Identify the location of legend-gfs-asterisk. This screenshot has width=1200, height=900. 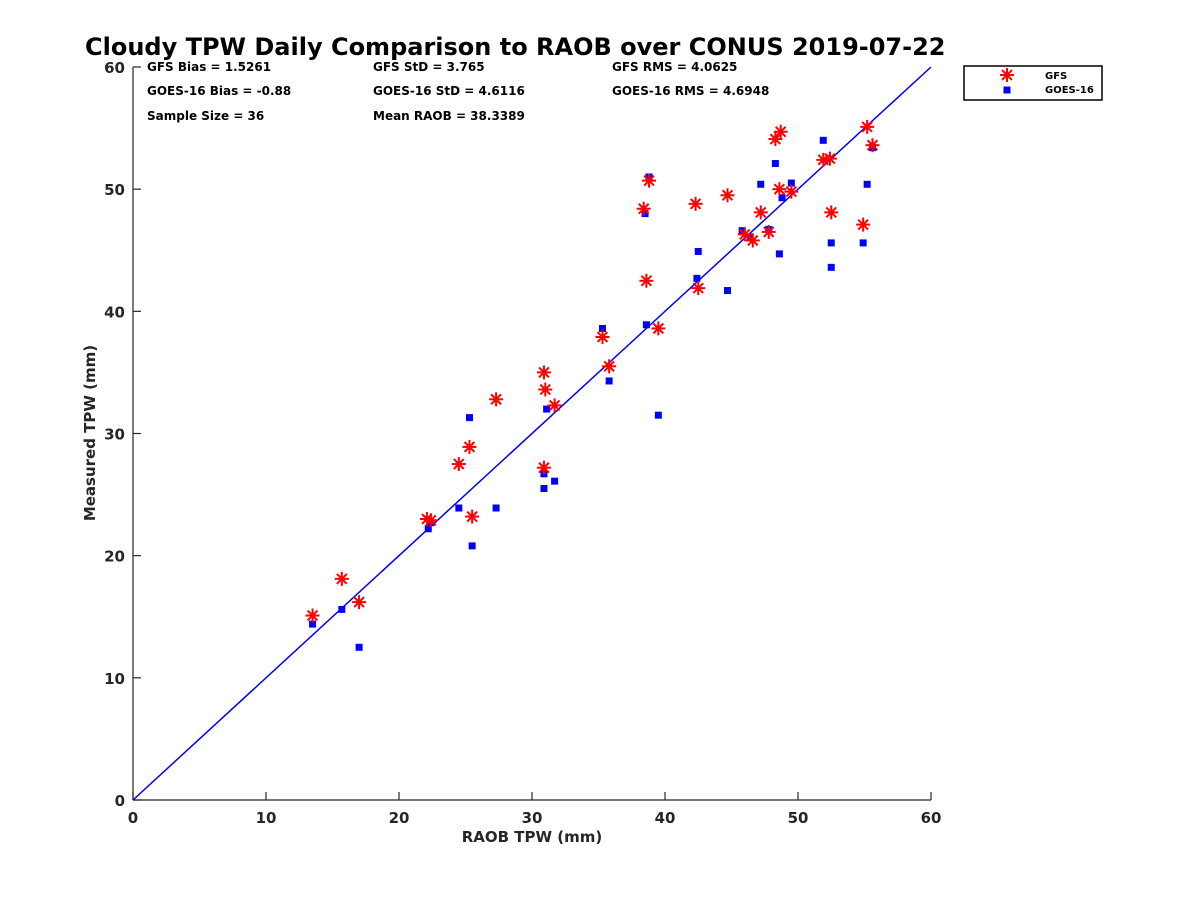
(1007, 75).